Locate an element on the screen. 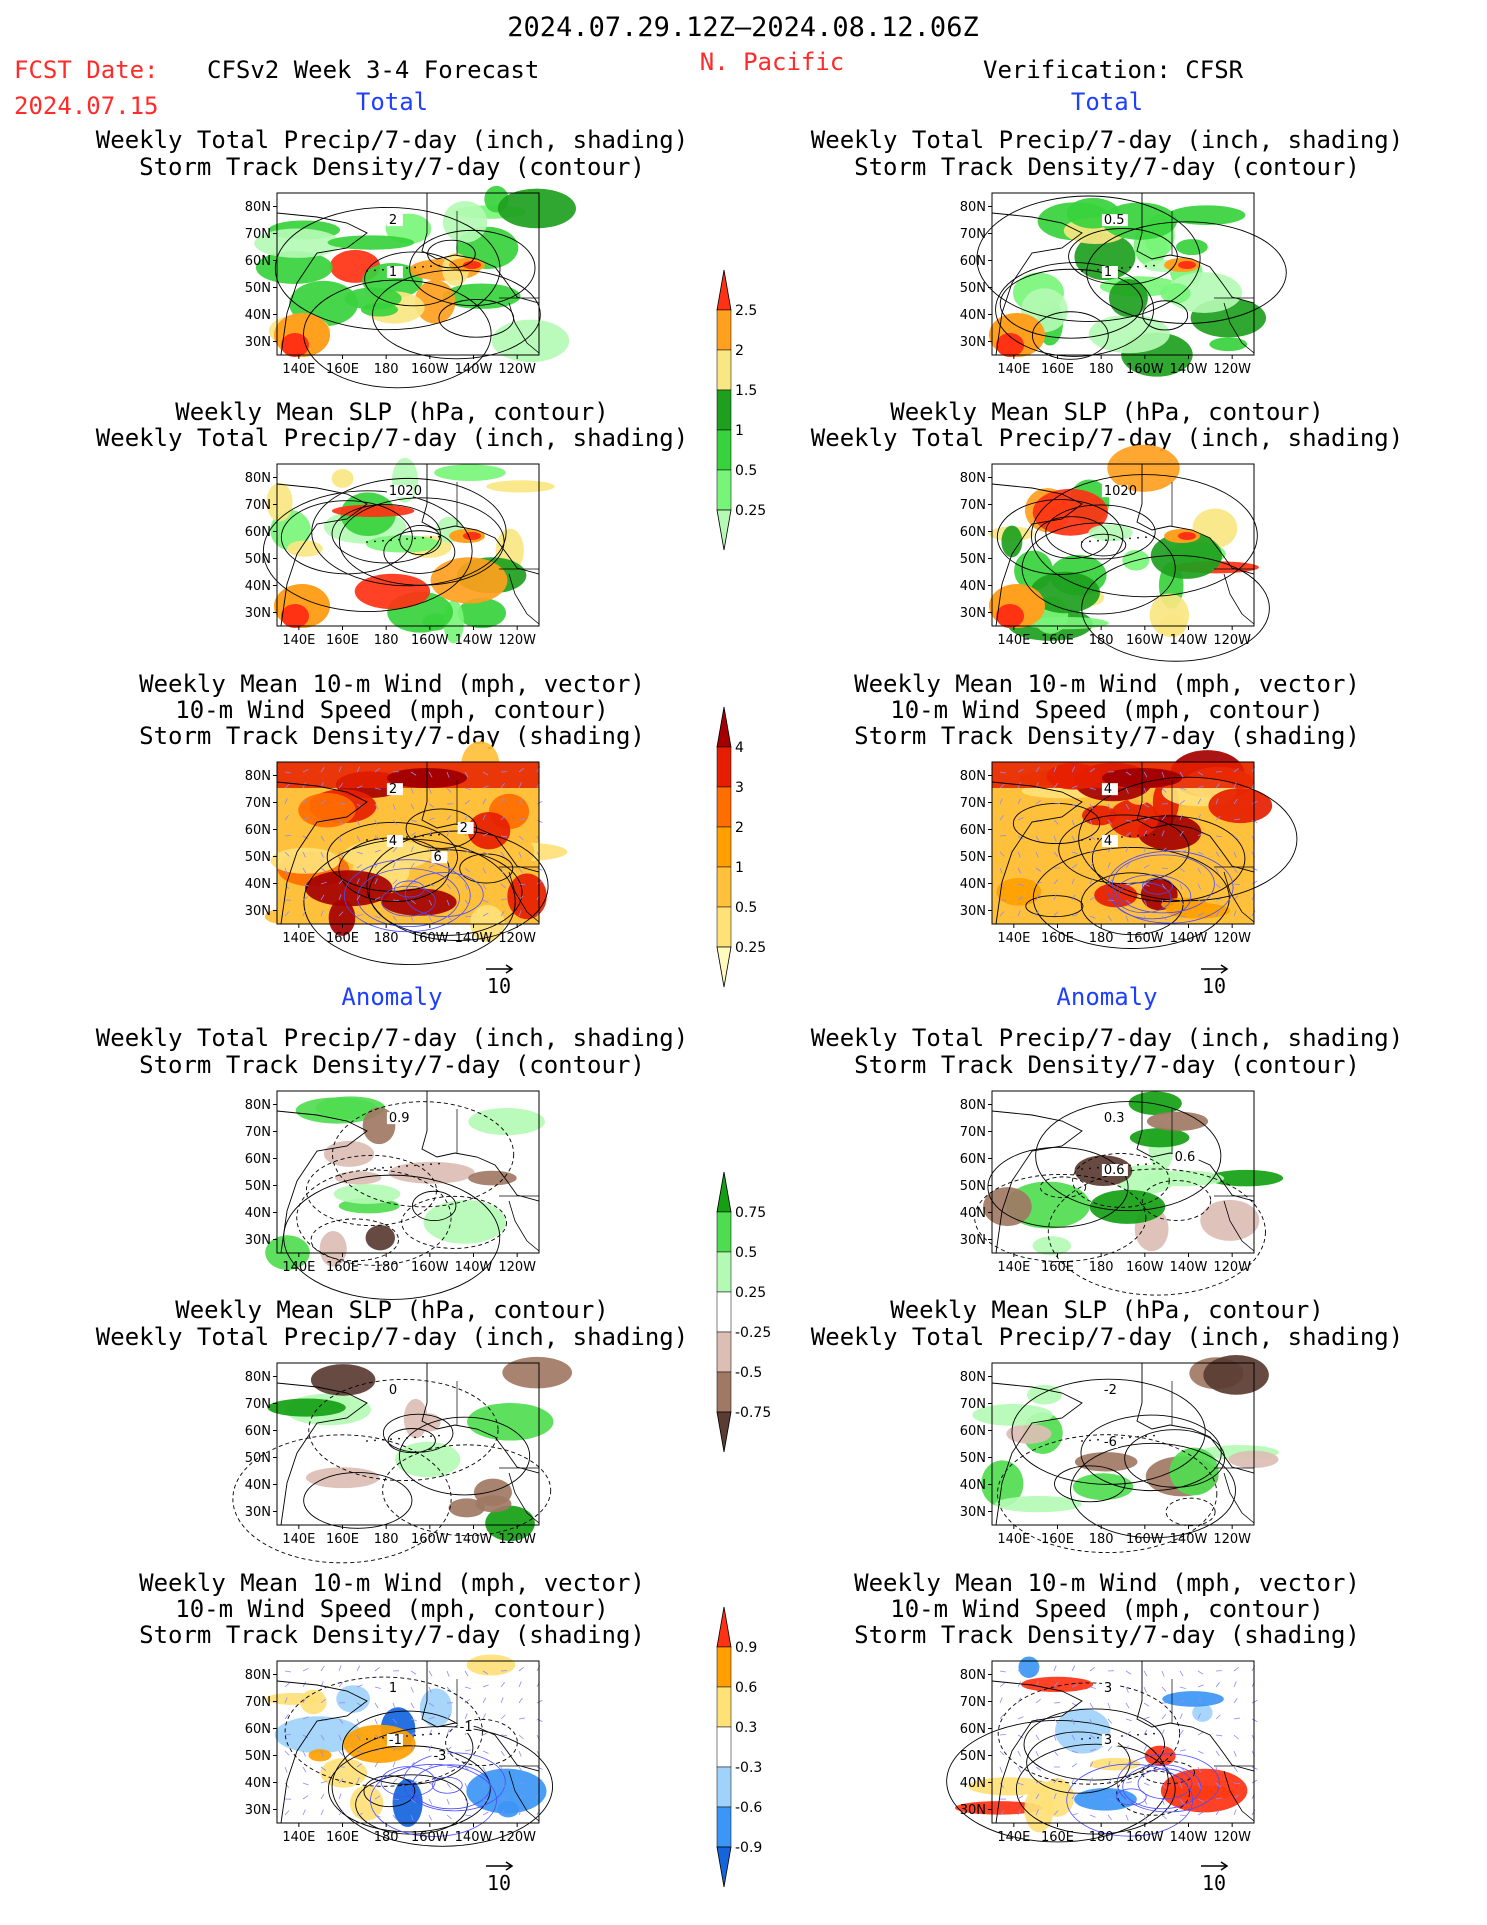 The height and width of the screenshot is (1925, 1487). period-title: 2024.07.29.12Z–2024.08.12.06Z is located at coordinates (743, 27).